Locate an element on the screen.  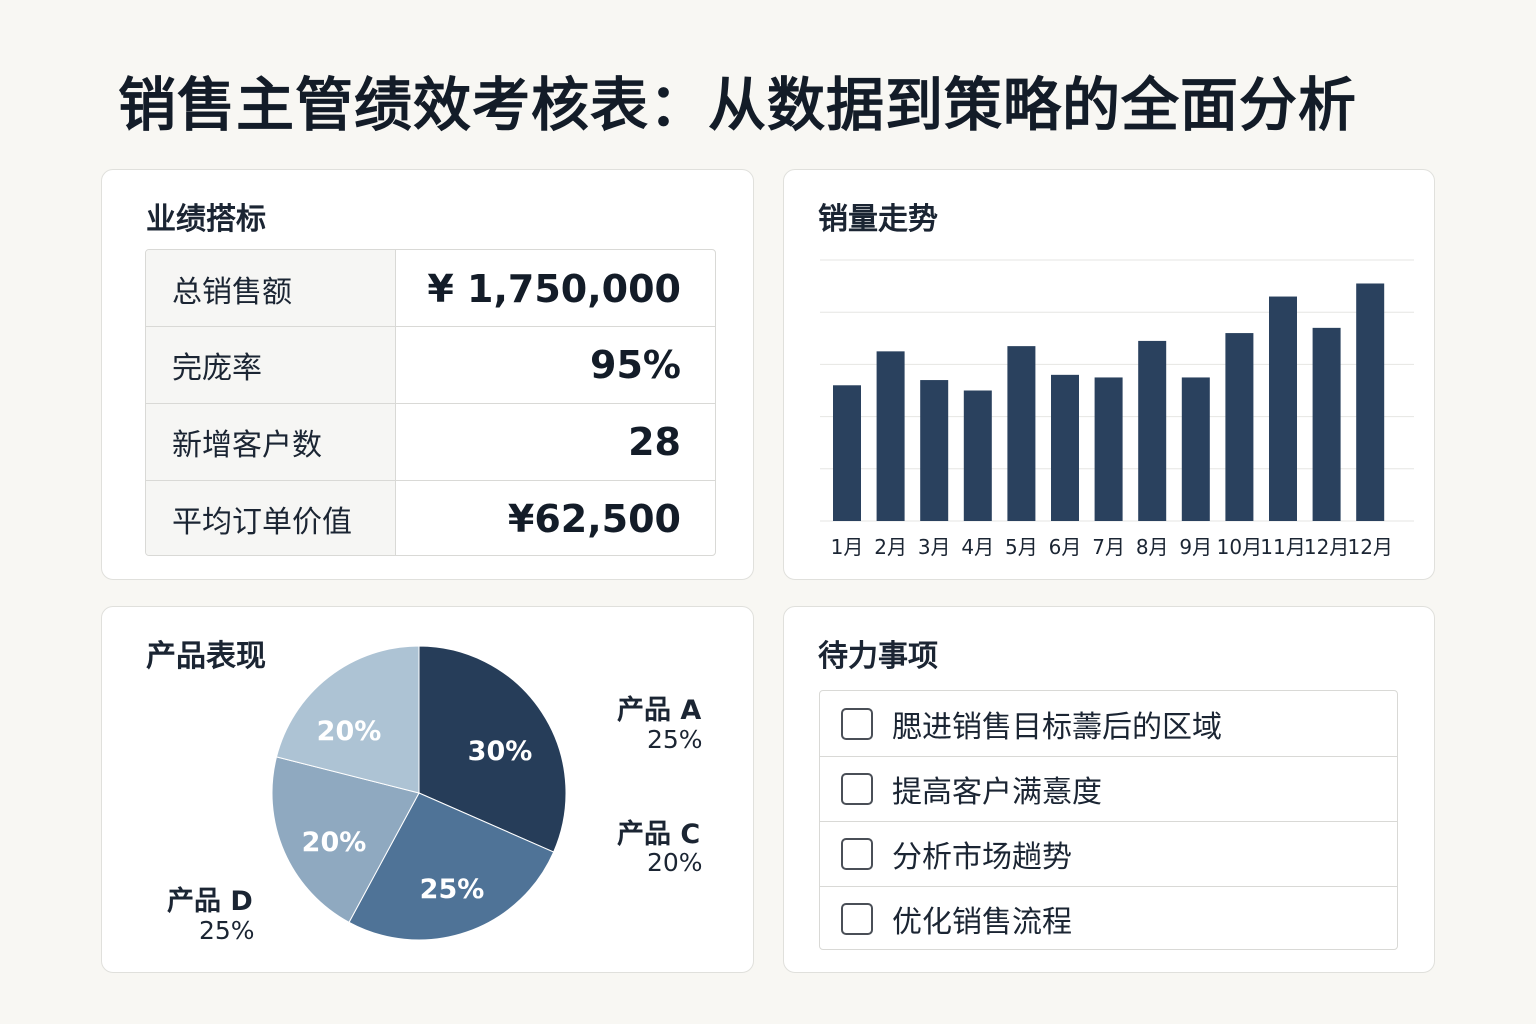
legend-pct-a: 25% is located at coordinates (675, 739).